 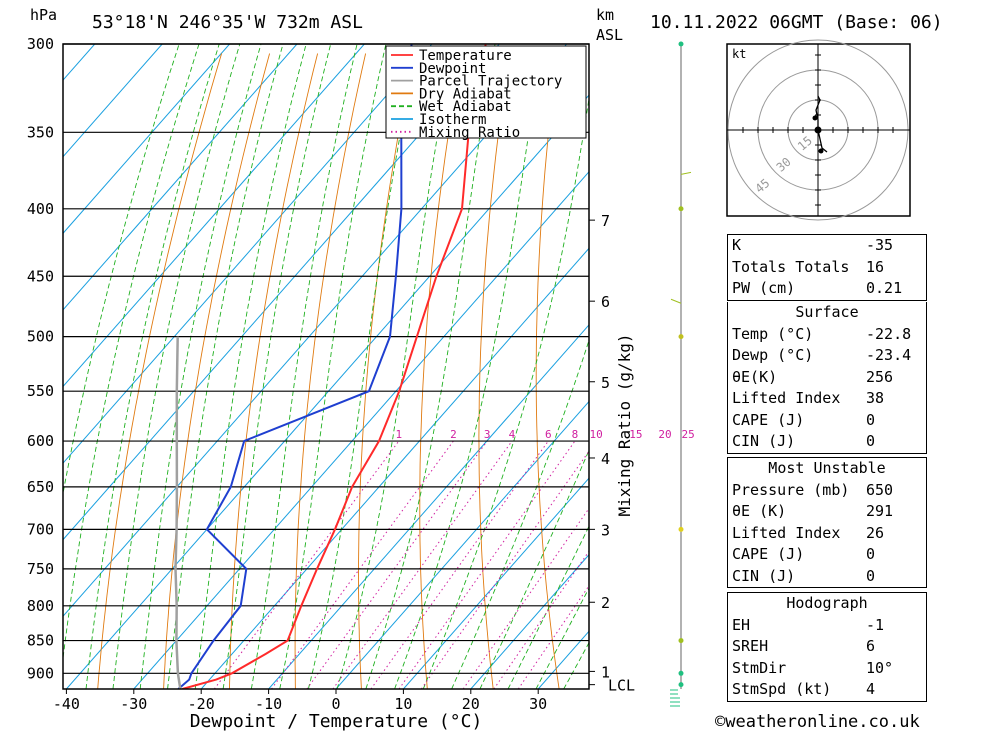 I want to click on surface-row: Temp (°C) -22.8, so click(x=827, y=335).